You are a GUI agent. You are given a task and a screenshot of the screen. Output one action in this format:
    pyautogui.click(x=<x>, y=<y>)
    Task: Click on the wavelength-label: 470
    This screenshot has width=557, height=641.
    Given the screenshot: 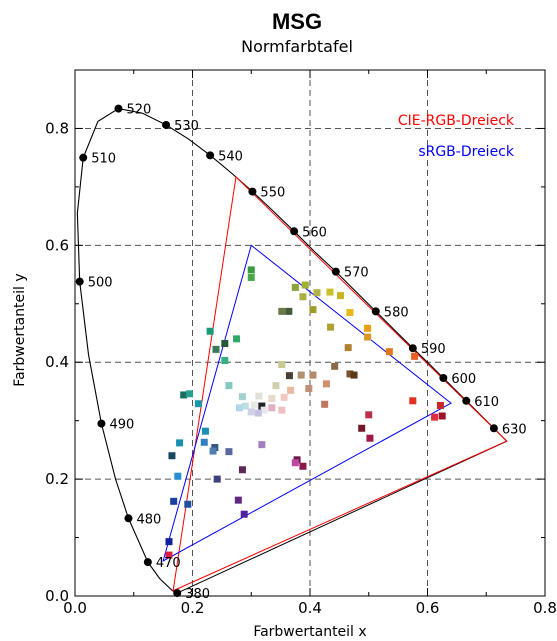 What is the action you would take?
    pyautogui.click(x=168, y=563)
    